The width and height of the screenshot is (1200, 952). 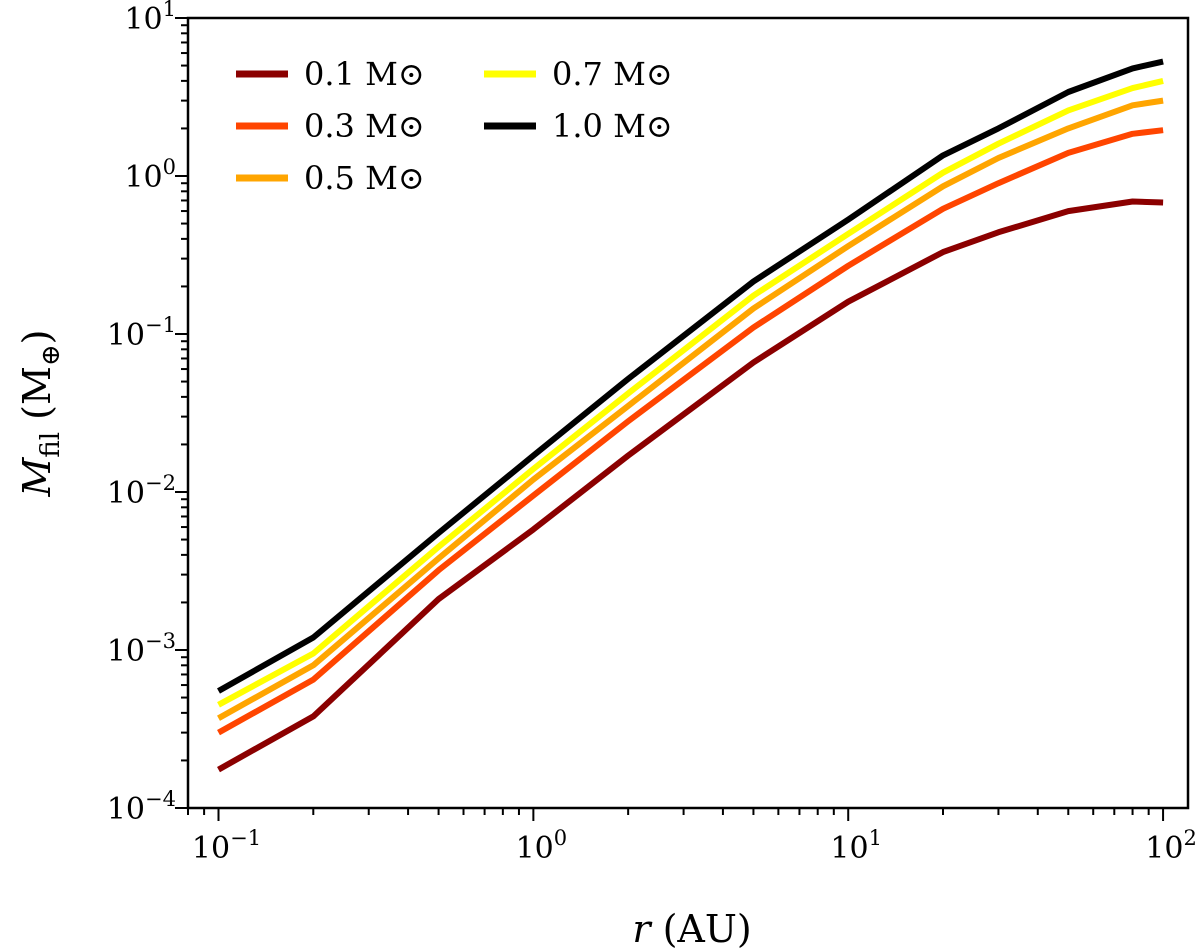 I want to click on y-tick-label: 10⁻⁴, so click(x=141, y=807).